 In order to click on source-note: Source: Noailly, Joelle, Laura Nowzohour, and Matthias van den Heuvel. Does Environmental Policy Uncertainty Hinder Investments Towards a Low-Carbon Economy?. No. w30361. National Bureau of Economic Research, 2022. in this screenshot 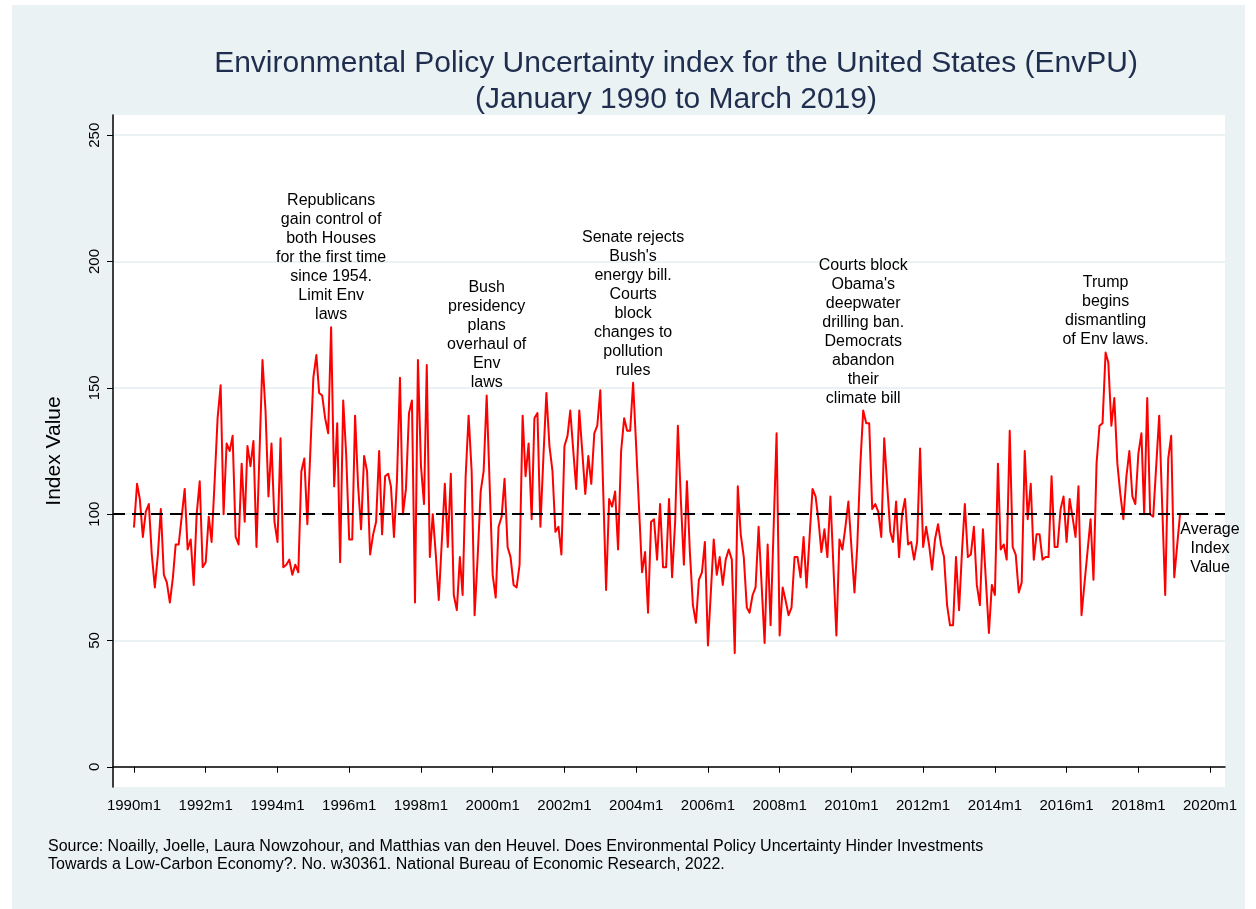, I will do `click(516, 854)`.